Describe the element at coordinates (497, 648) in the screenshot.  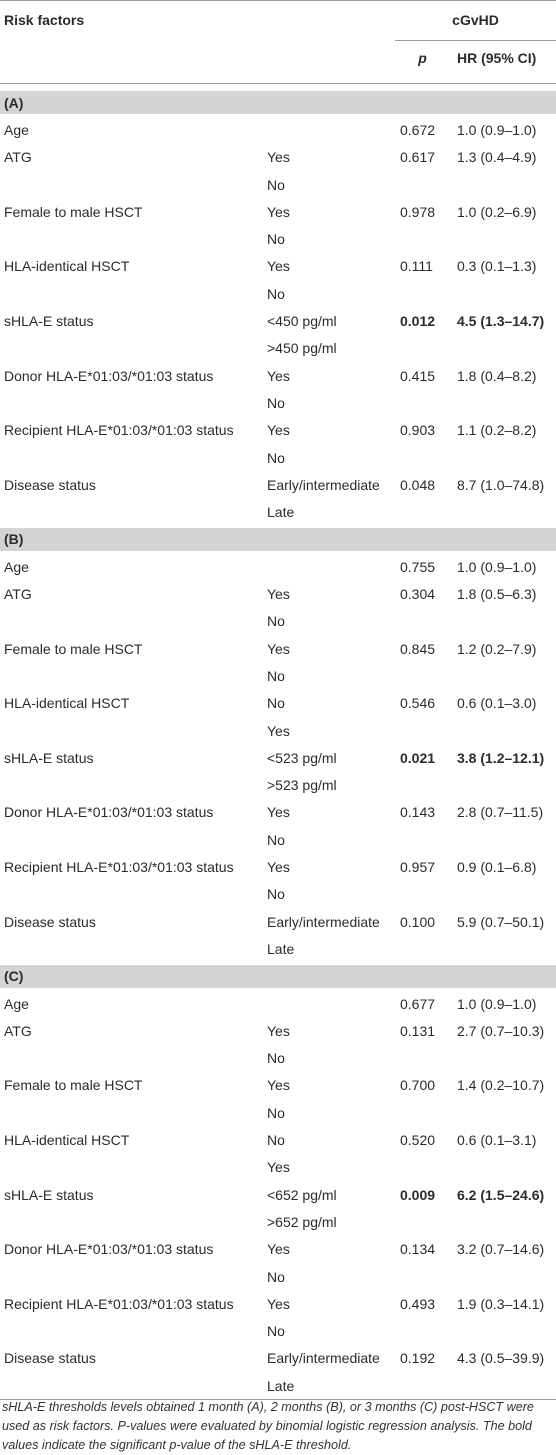
I see `hazard-ratio: 1.2 (0.2–7.9)` at that location.